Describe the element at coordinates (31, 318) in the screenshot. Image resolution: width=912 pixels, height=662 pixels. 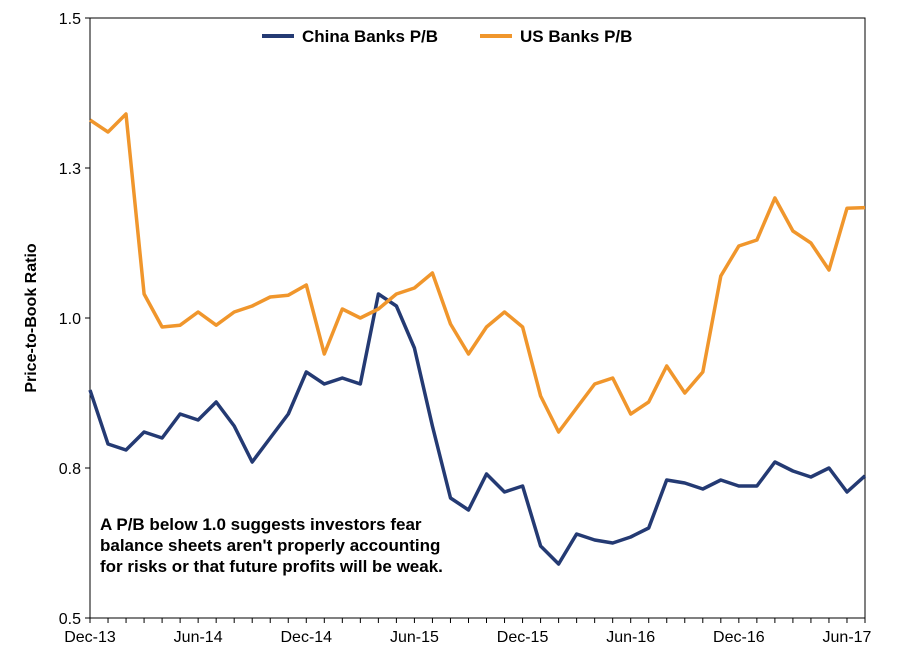
I see `y-axis-label: Price-to-Book Ratio` at that location.